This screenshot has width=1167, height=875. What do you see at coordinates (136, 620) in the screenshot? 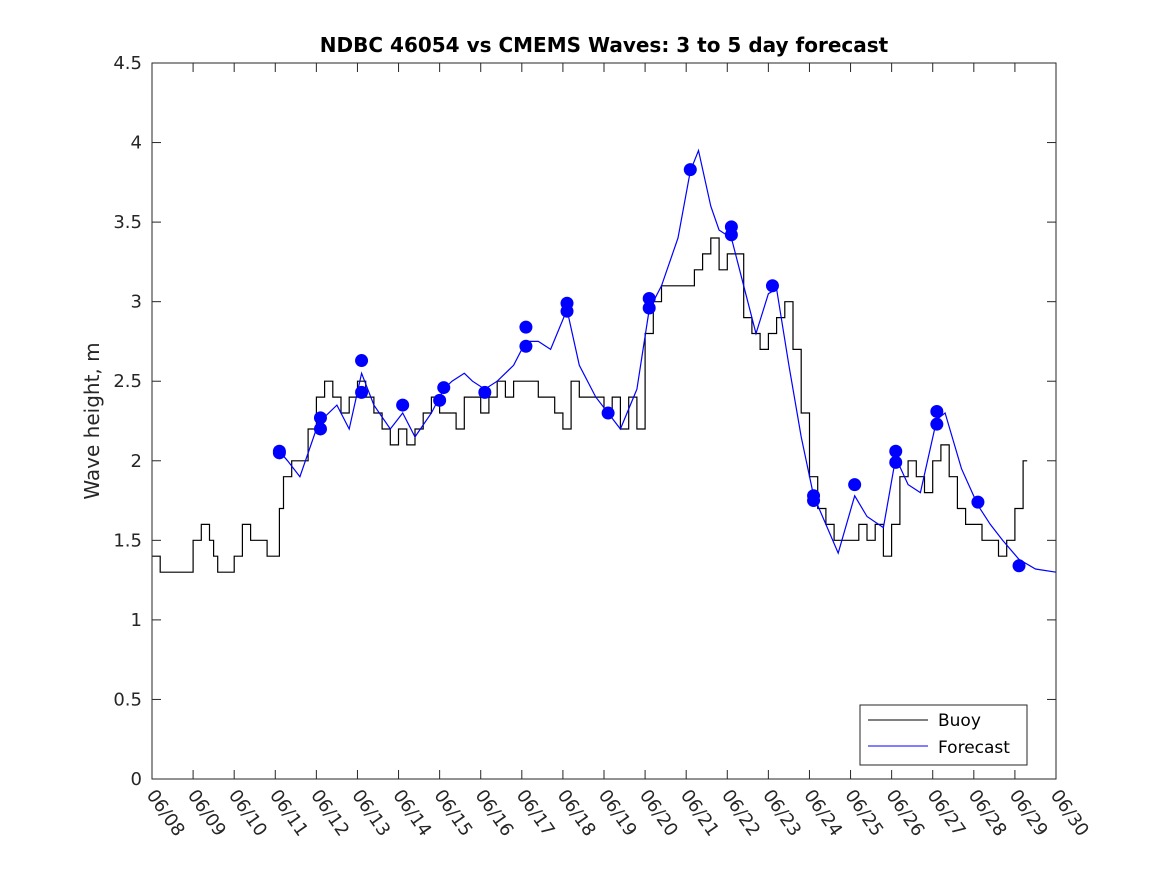
I see `y-tick-label: 1` at bounding box center [136, 620].